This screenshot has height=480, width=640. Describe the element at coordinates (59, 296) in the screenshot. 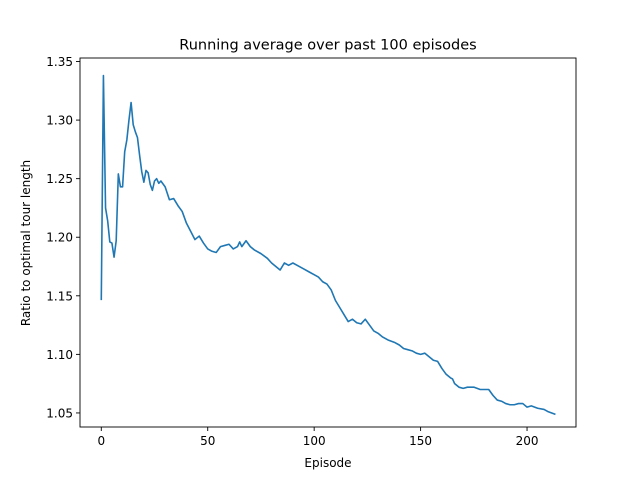

I see `y-tick-label: 1.15` at that location.